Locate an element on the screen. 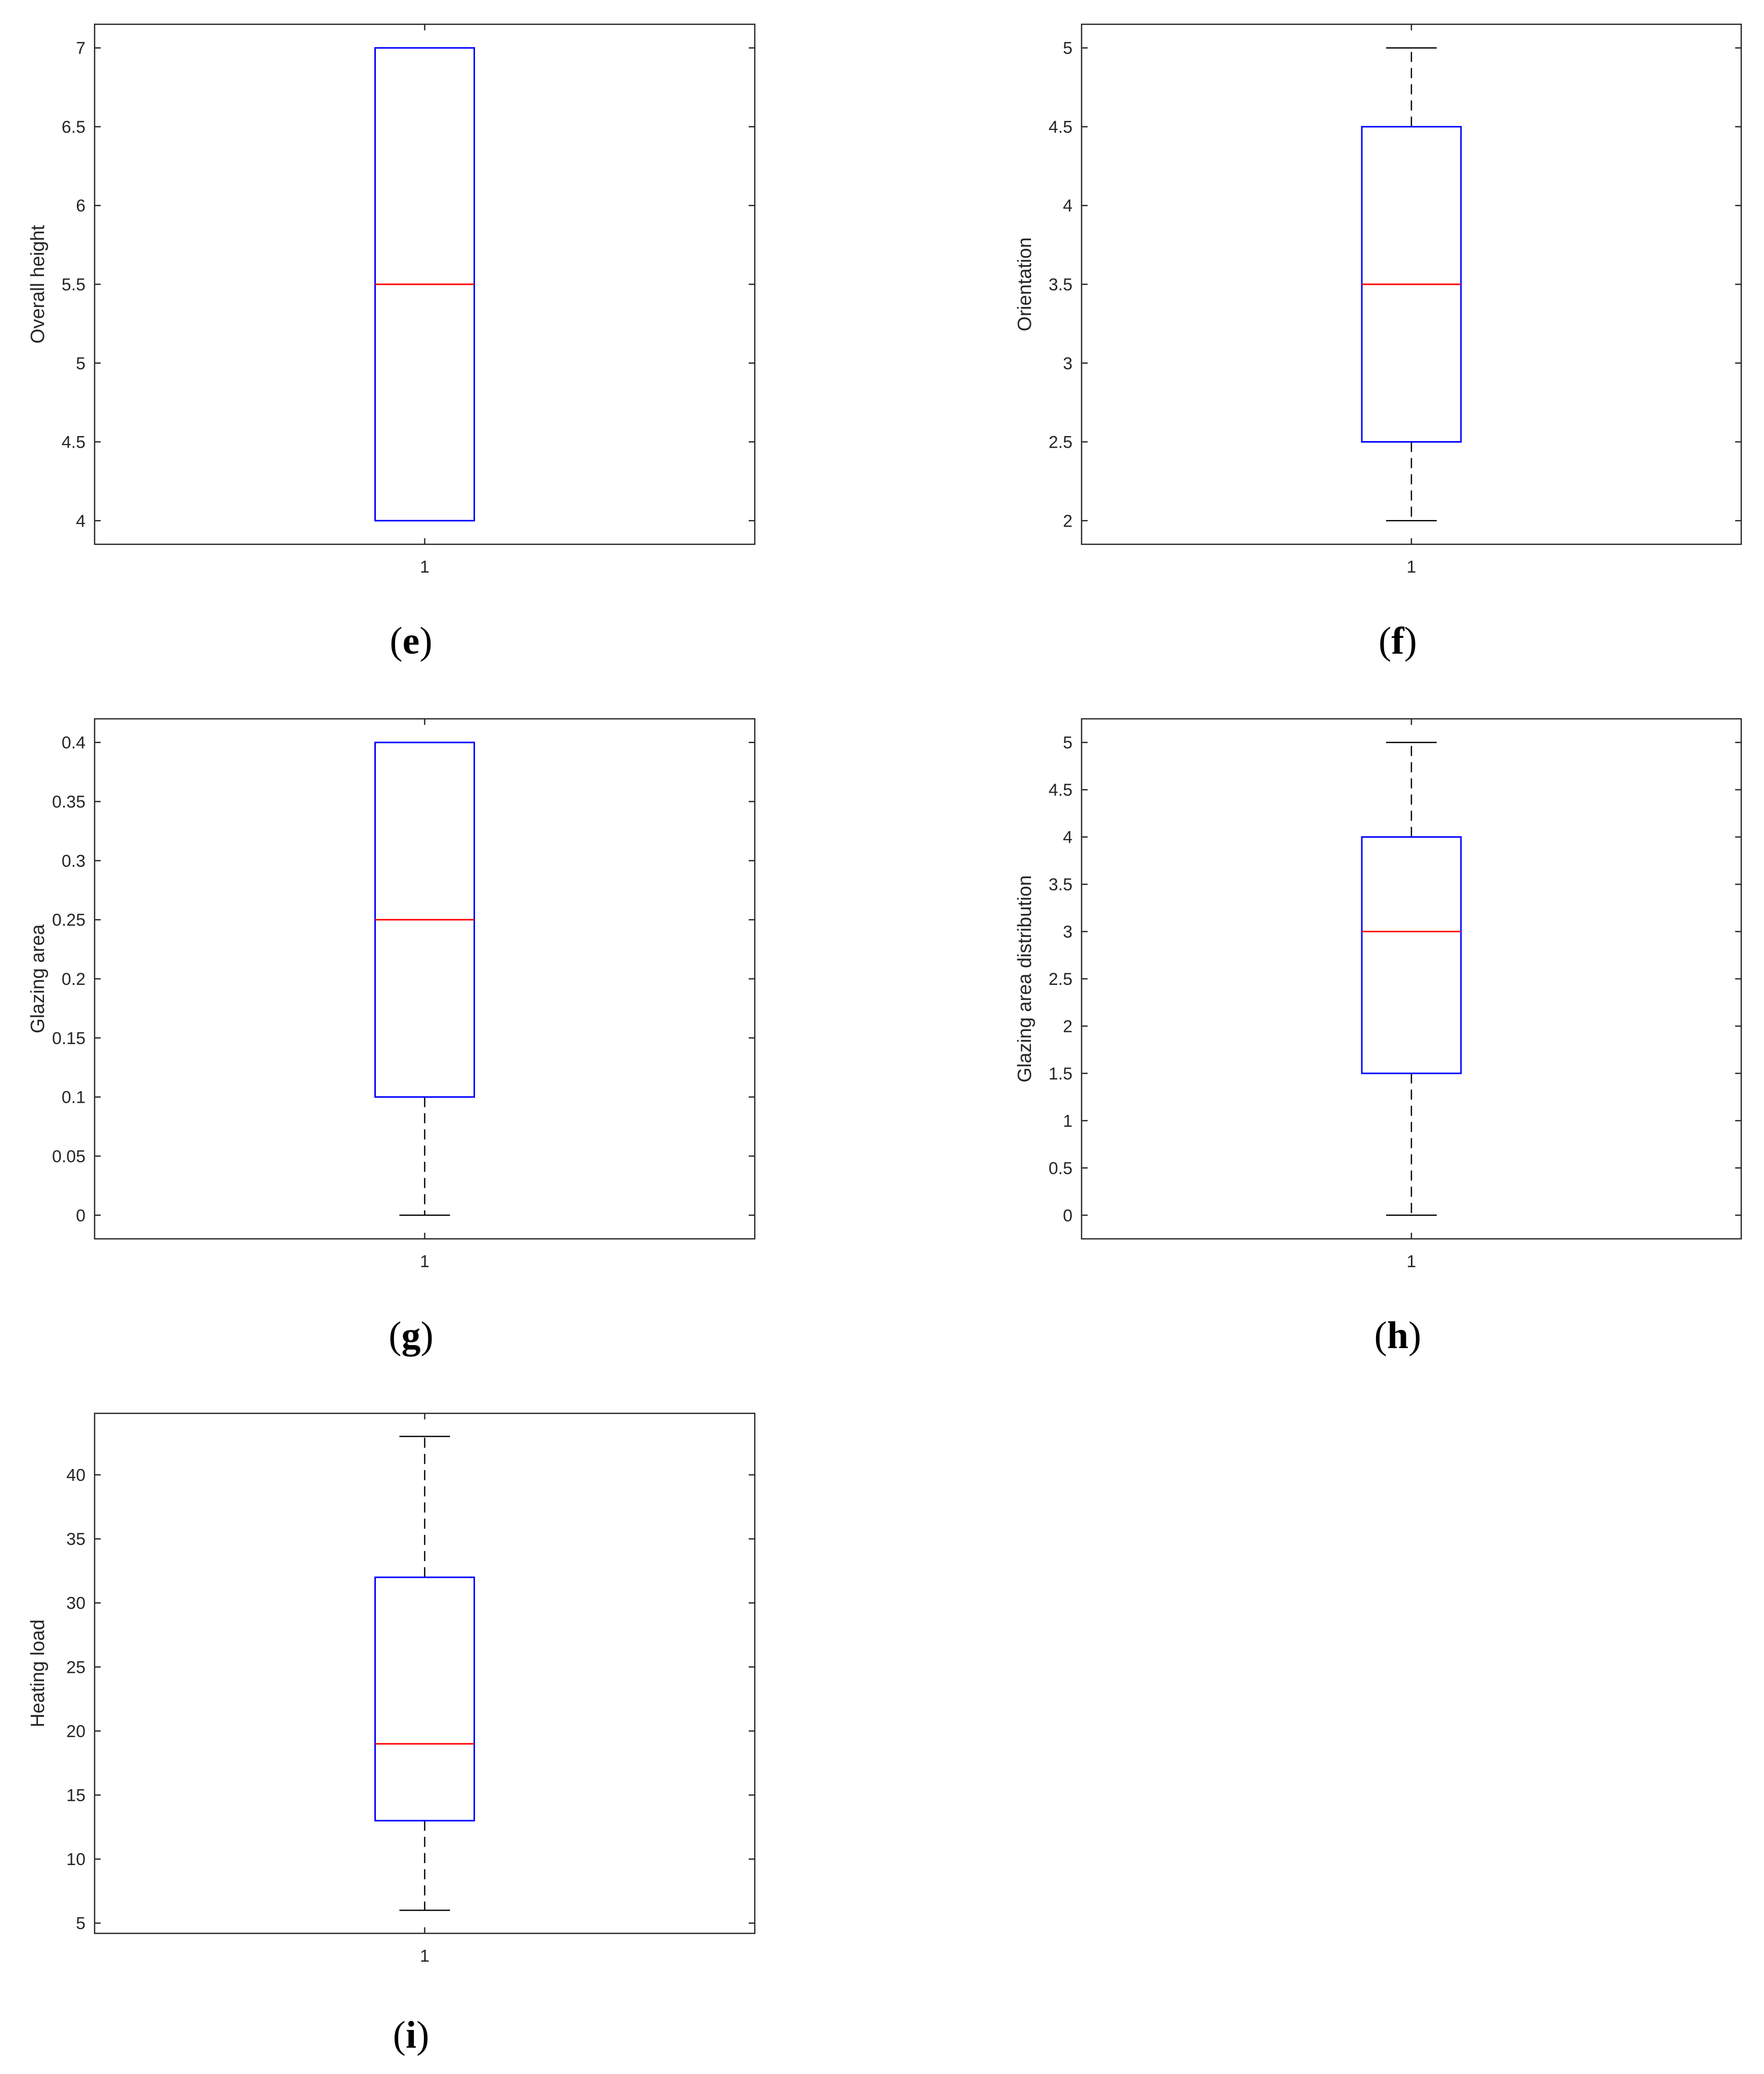 The image size is (1764, 2074). y-tick-label: 20 is located at coordinates (75, 1731).